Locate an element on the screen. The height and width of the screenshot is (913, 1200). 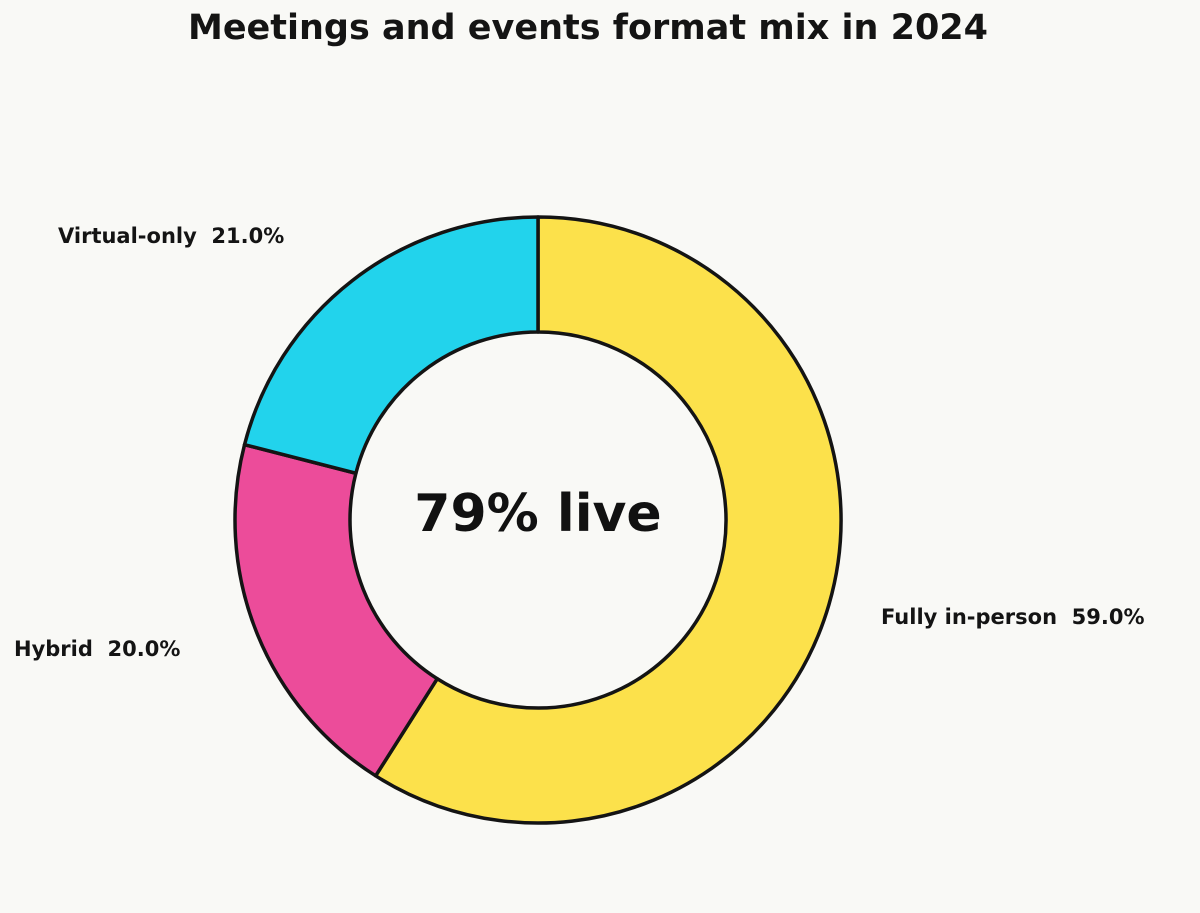
chart-title: Meetings and events format mix in 2024 is located at coordinates (588, 28).